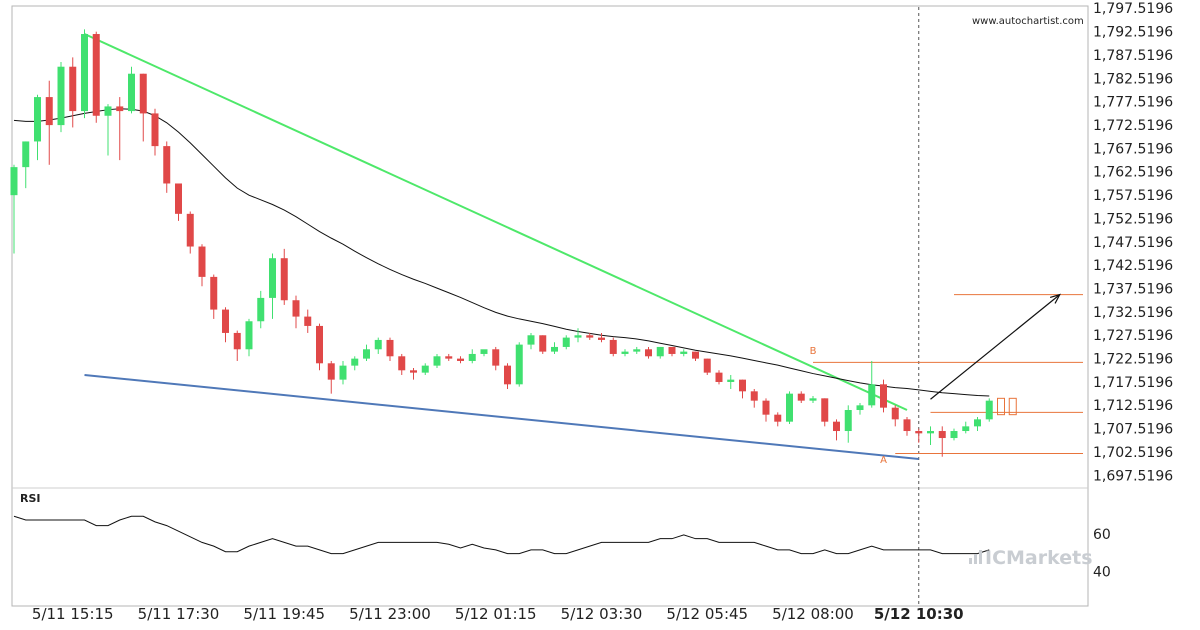 This screenshot has height=630, width=1200. What do you see at coordinates (1133, 266) in the screenshot?
I see `y-tick-label: 1,742.5196` at bounding box center [1133, 266].